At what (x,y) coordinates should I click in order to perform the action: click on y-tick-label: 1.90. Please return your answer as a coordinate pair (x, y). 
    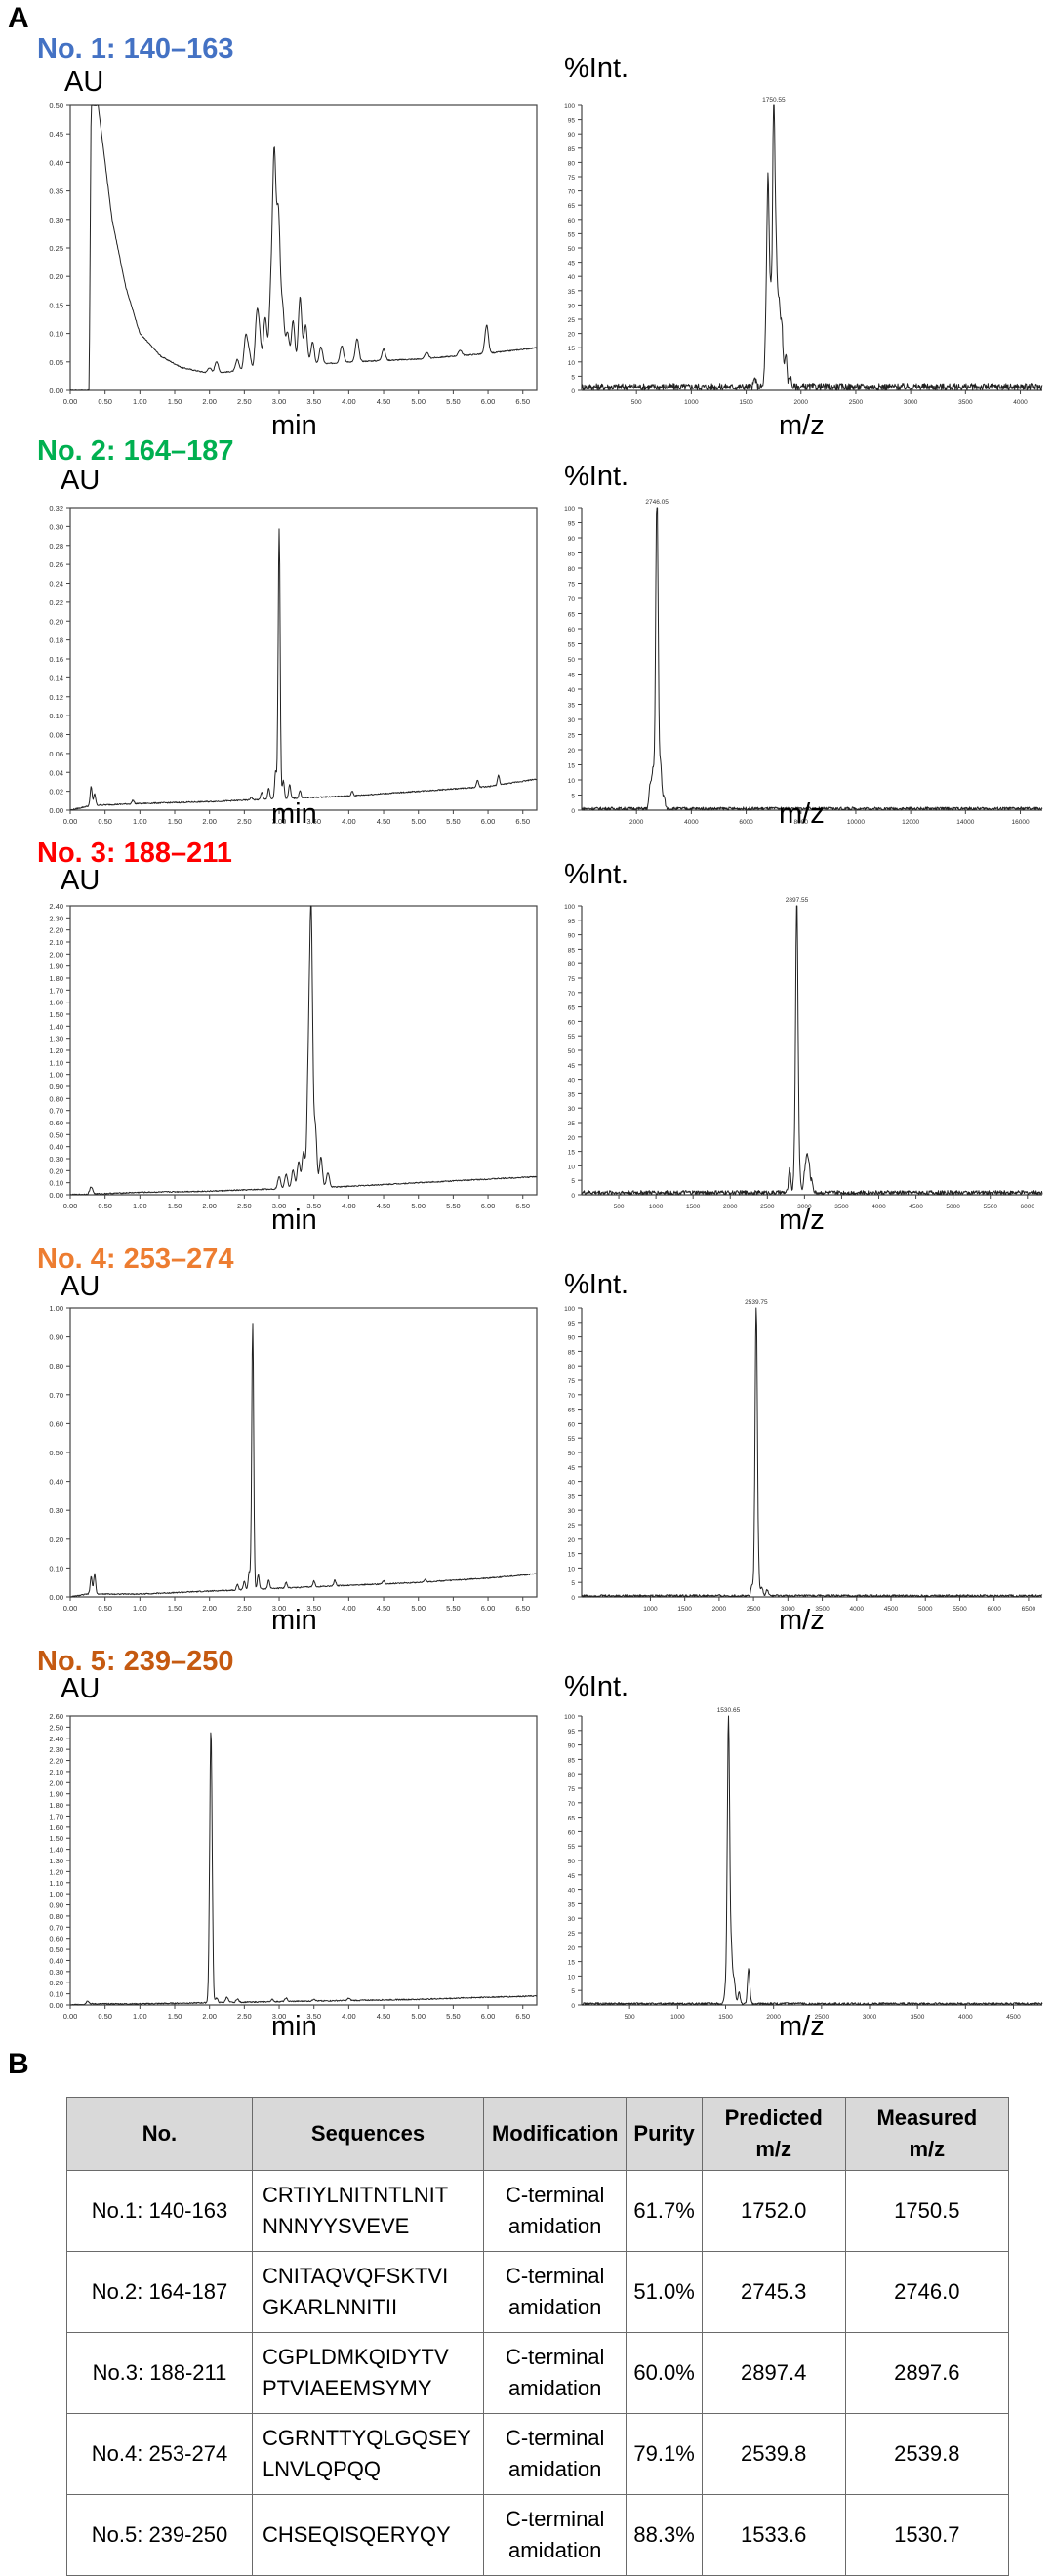
    Looking at the image, I should click on (56, 966).